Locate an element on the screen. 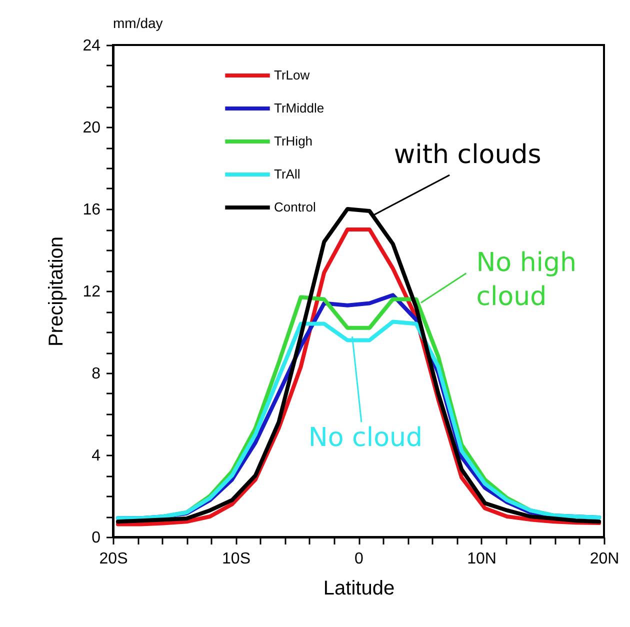  y-tick-label: 0 is located at coordinates (96, 538).